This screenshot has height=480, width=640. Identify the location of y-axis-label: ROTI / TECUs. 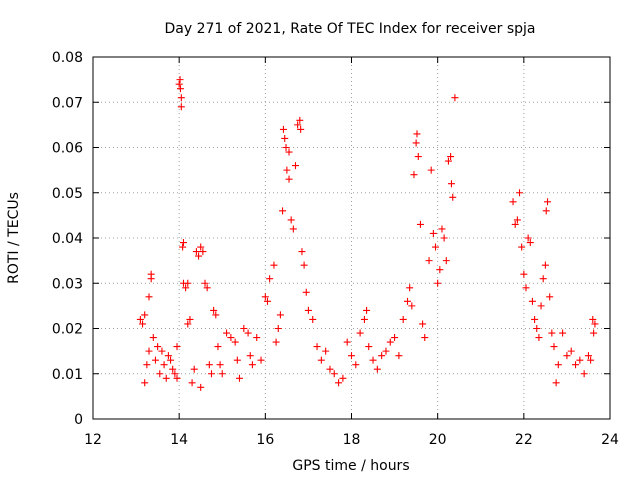
(14, 238).